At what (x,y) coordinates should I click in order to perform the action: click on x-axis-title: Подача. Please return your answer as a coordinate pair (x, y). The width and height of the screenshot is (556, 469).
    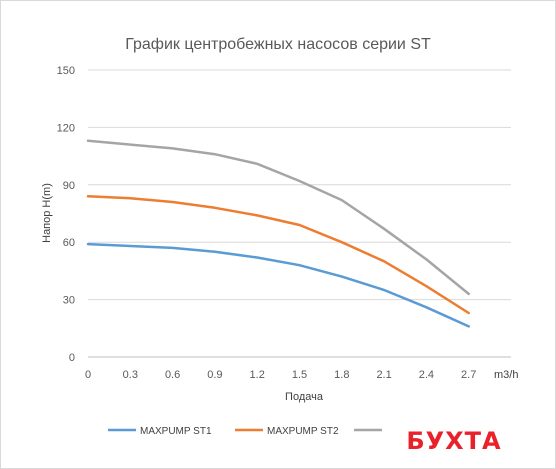
    Looking at the image, I should click on (304, 397).